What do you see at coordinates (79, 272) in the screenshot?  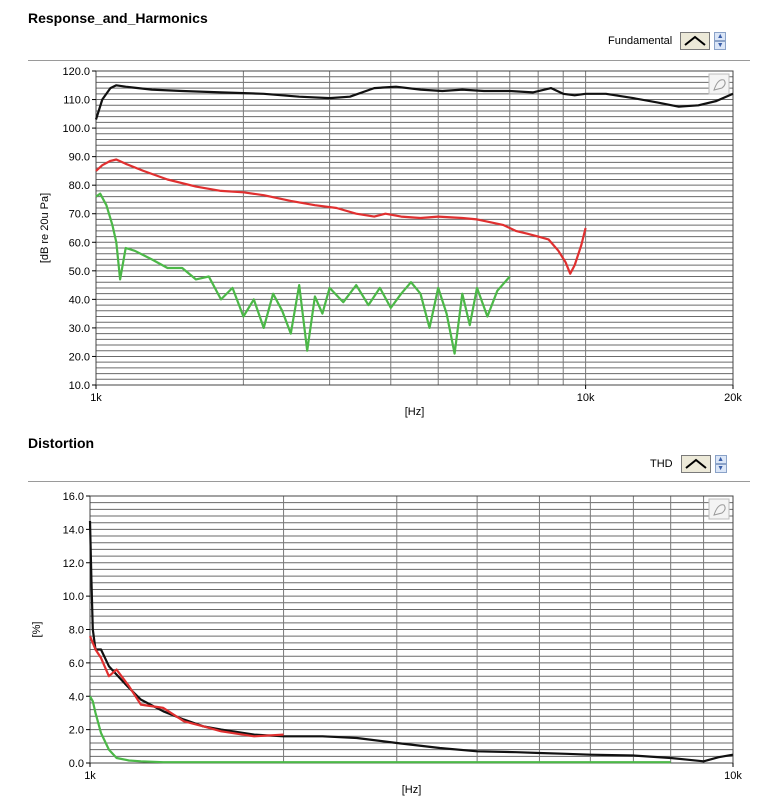 I see `y-tick-label: 50.0` at bounding box center [79, 272].